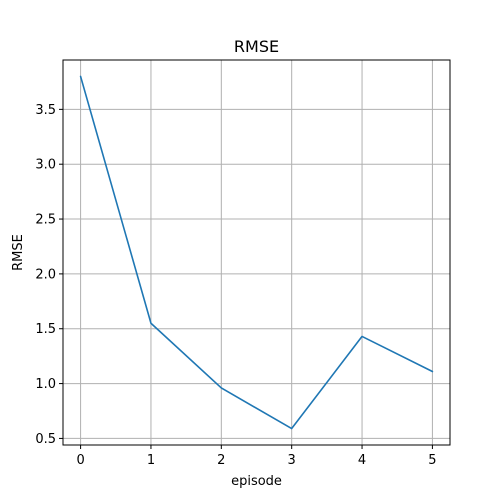 This screenshot has width=500, height=504. What do you see at coordinates (292, 460) in the screenshot?
I see `x-tick-label: 3` at bounding box center [292, 460].